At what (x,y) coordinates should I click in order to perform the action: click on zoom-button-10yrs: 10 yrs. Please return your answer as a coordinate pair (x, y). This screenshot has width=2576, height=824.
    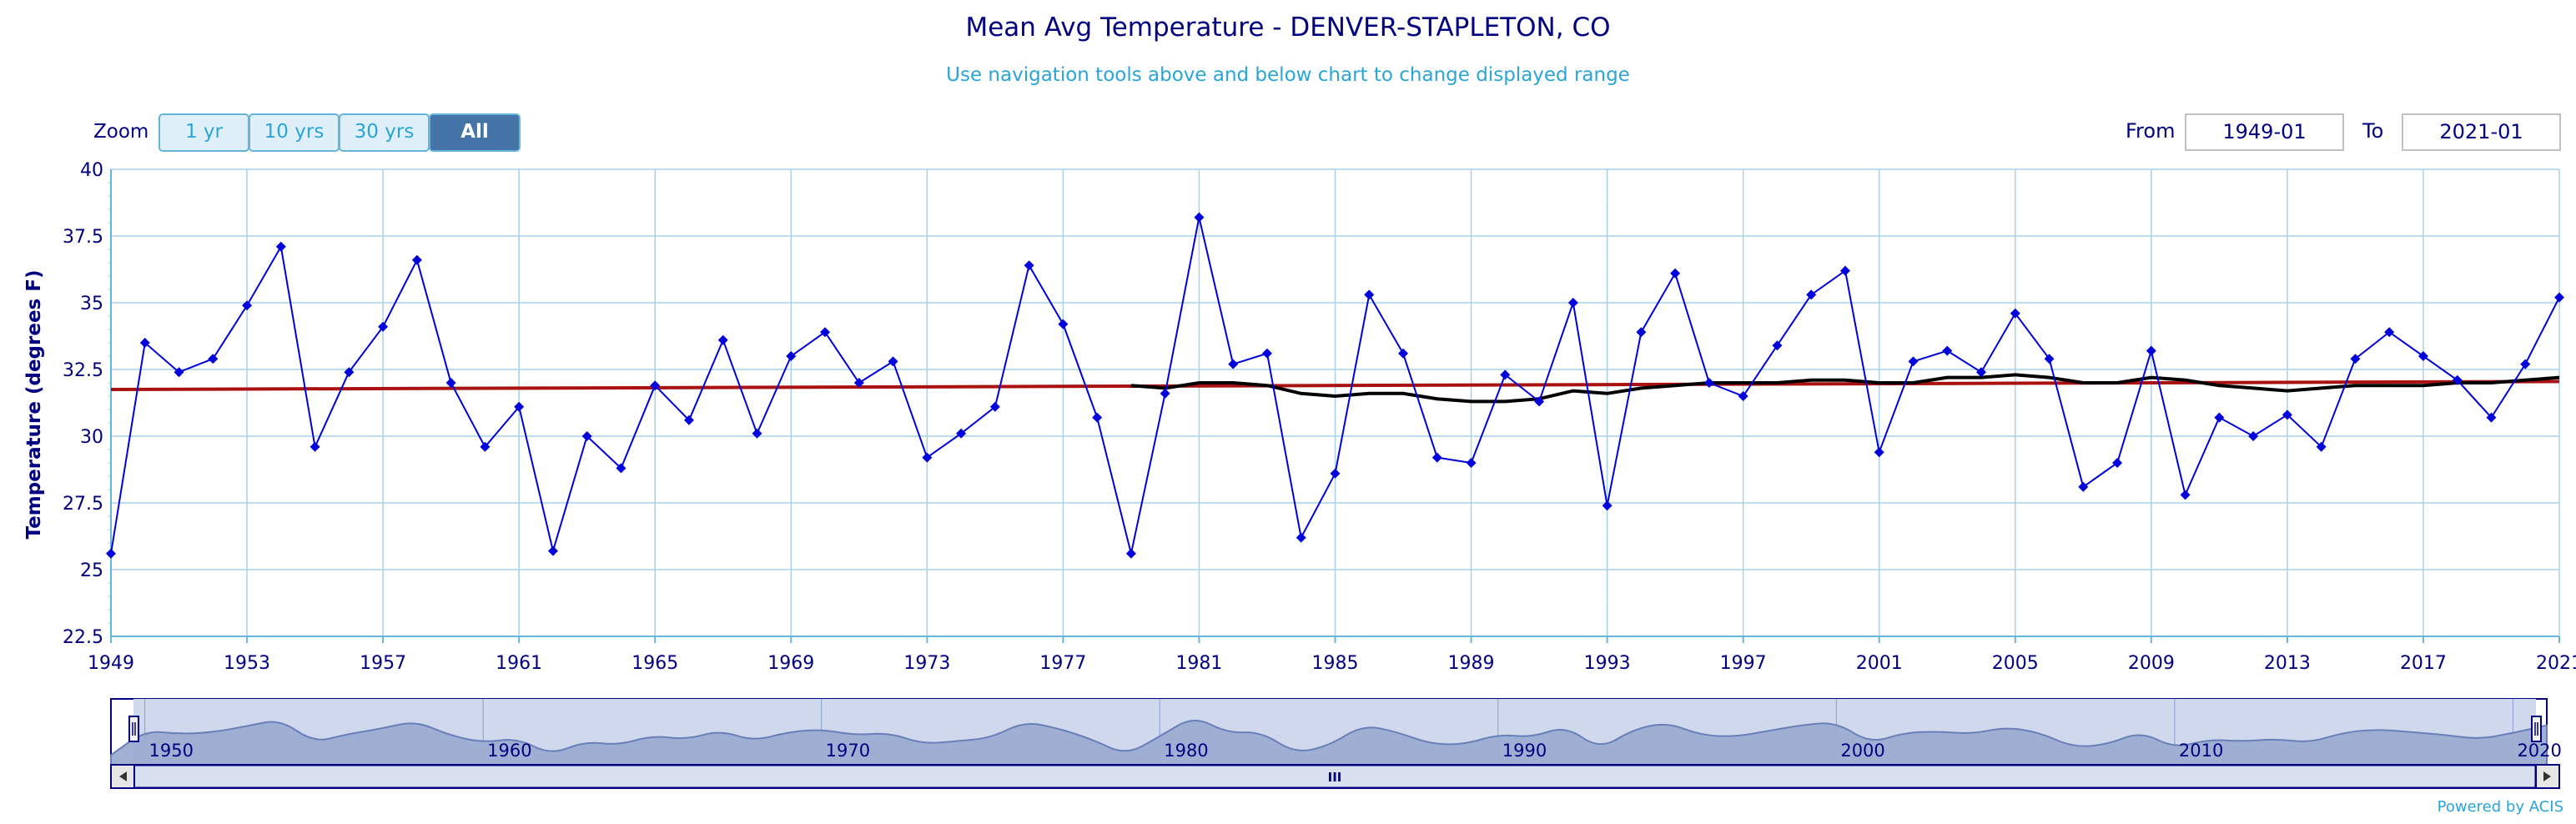
    Looking at the image, I should click on (294, 132).